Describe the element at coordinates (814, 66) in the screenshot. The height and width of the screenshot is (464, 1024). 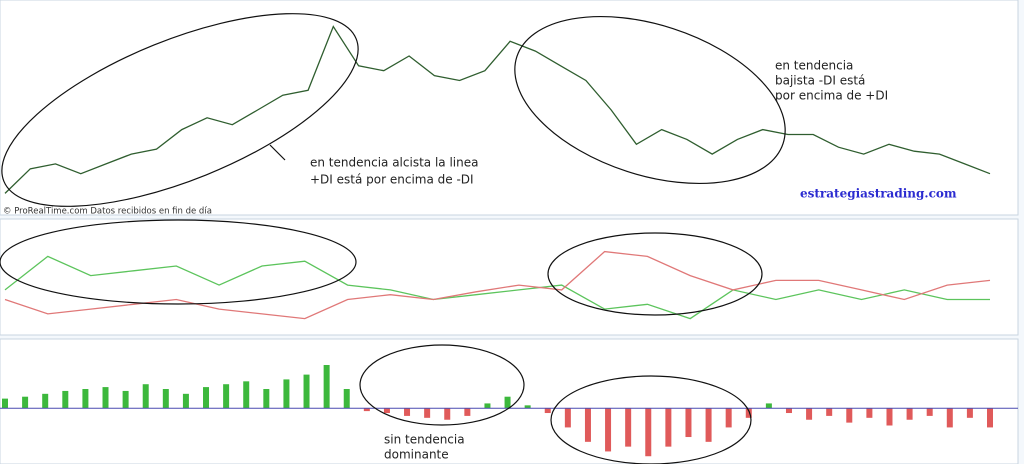
I see `annotation: en tendencia` at that location.